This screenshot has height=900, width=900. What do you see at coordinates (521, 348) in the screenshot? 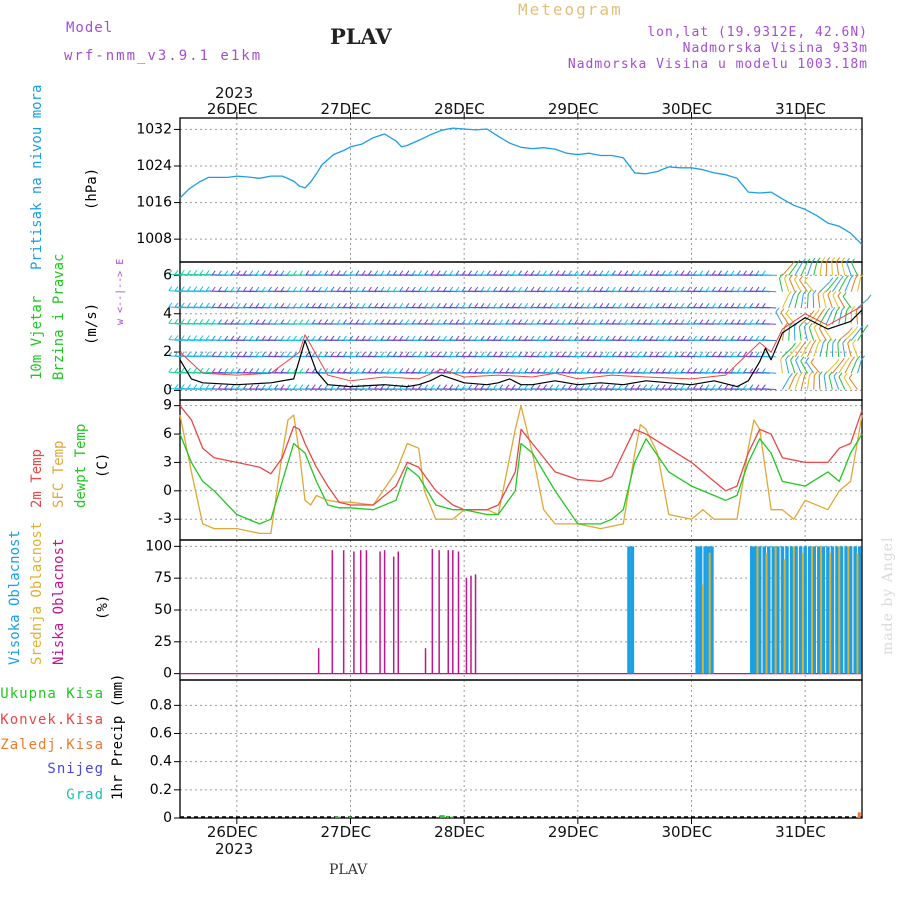
I see `wind-speed-line` at bounding box center [521, 348].